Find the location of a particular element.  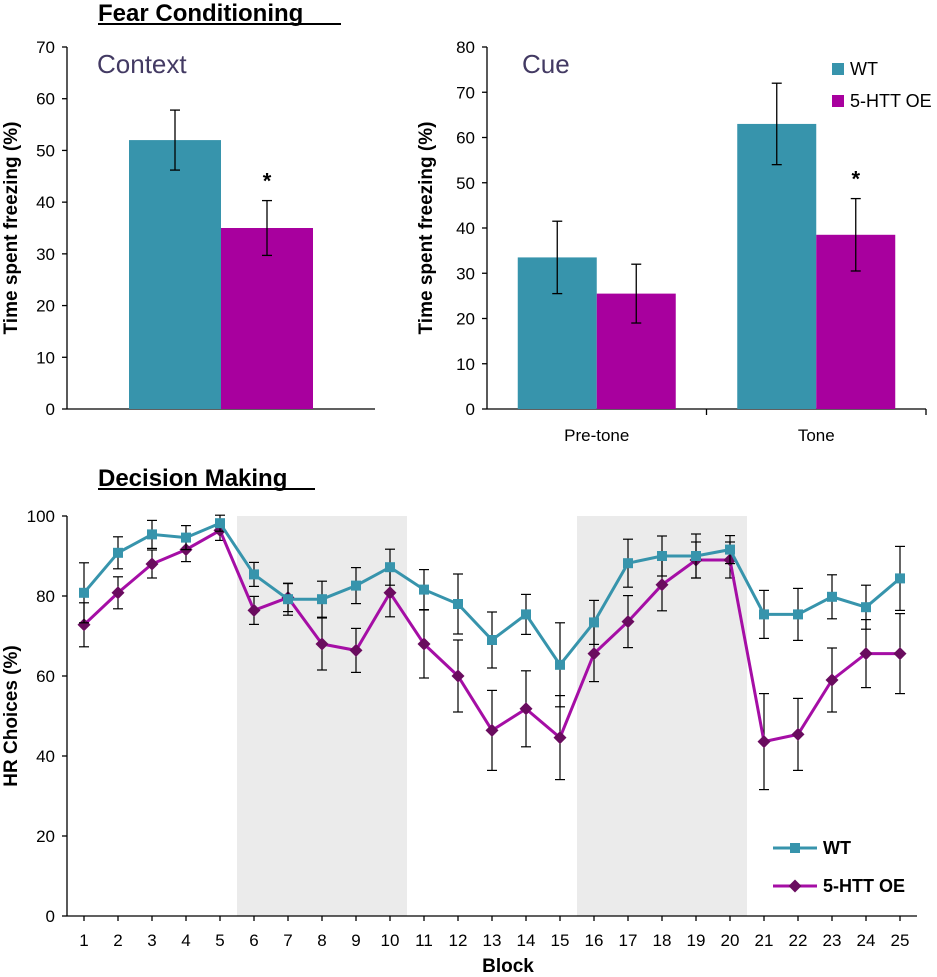

oe-bar is located at coordinates (267, 318).